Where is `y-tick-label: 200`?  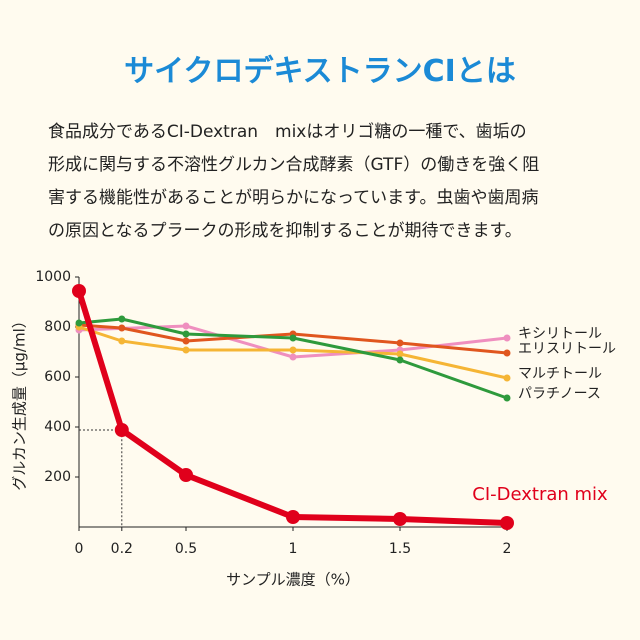 y-tick-label: 200 is located at coordinates (57, 477).